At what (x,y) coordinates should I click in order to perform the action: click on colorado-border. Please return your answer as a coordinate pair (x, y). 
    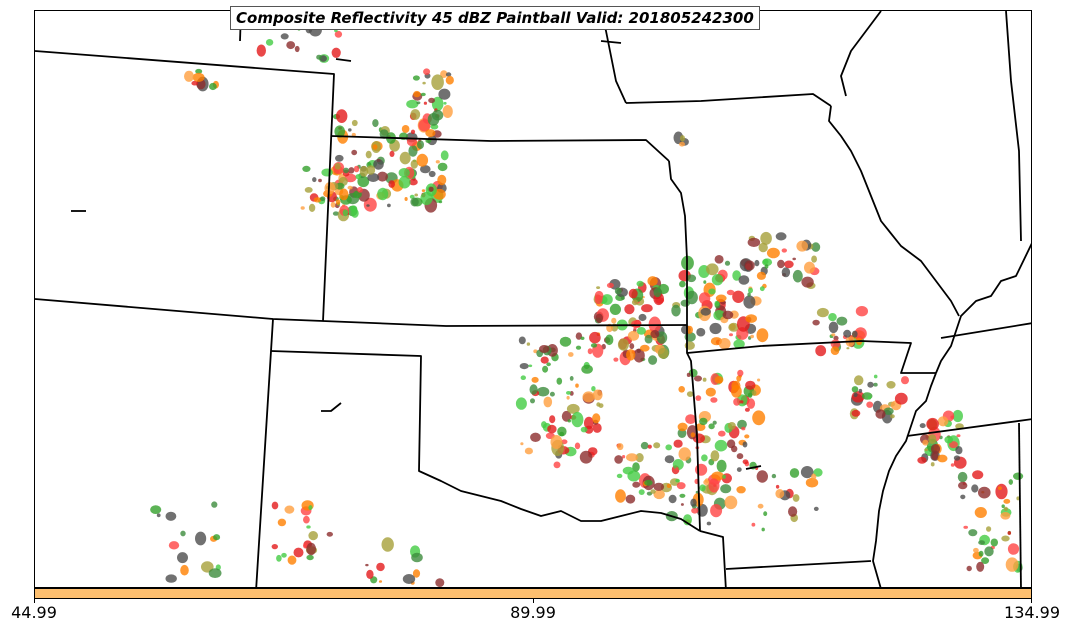
    Looking at the image, I should click on (185, 186).